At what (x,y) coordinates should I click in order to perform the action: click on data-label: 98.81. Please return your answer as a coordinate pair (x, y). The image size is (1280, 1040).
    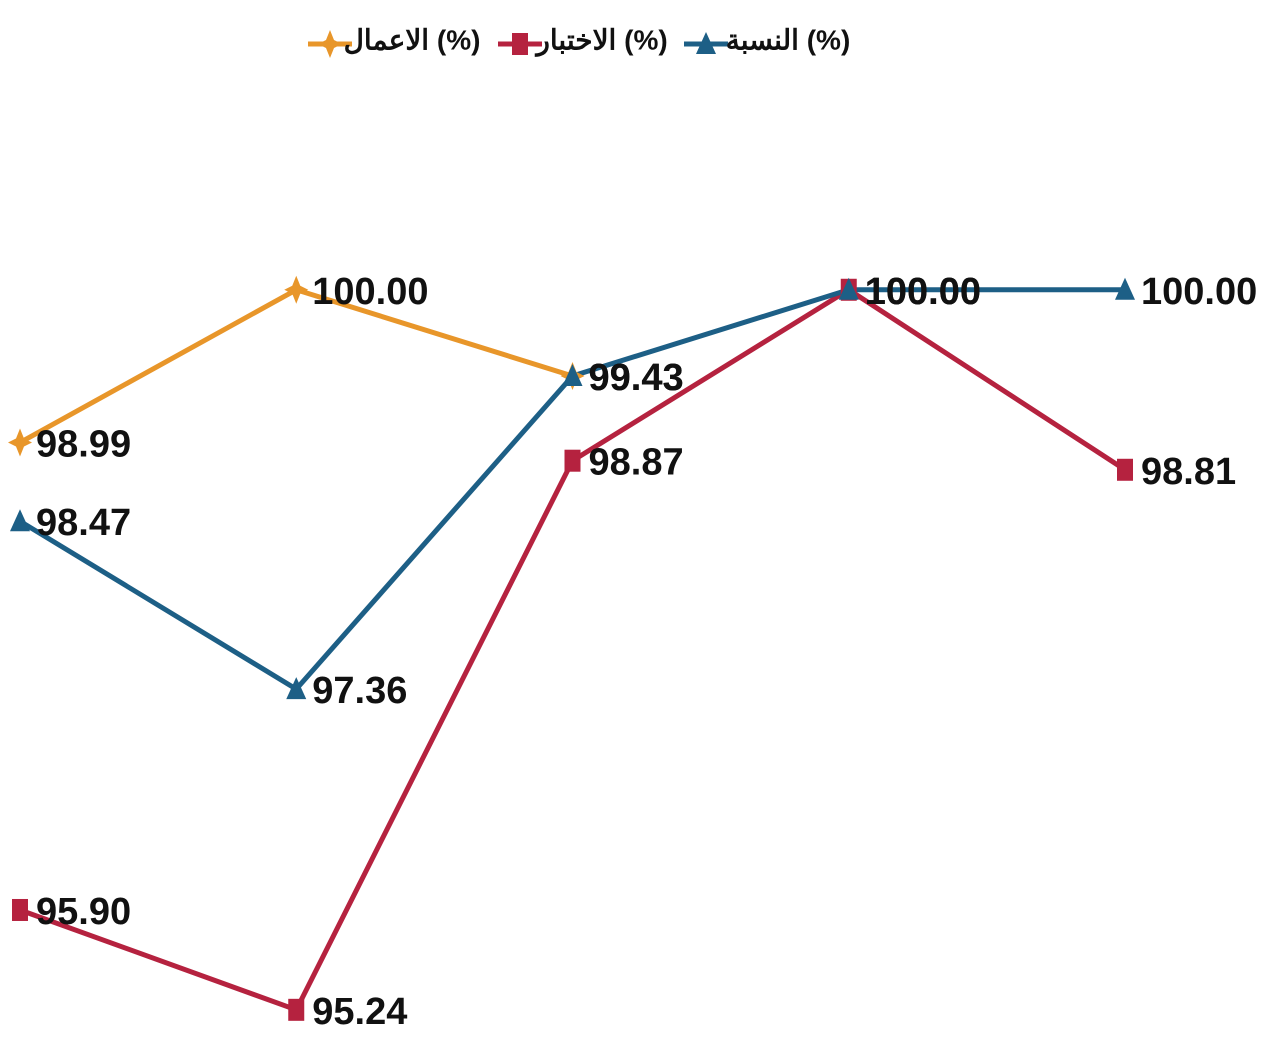
    Looking at the image, I should click on (1188, 472).